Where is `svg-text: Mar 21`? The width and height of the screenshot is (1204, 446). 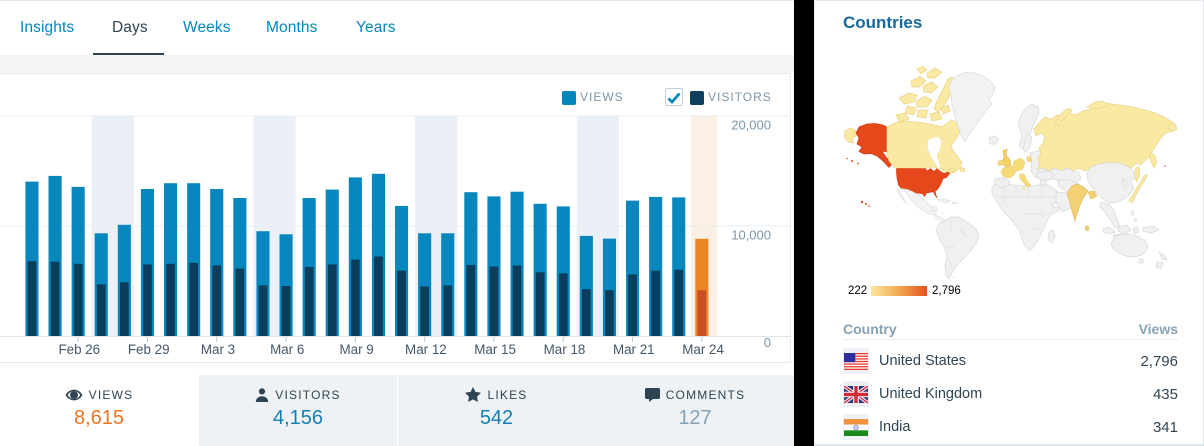
svg-text: Mar 21 is located at coordinates (634, 349).